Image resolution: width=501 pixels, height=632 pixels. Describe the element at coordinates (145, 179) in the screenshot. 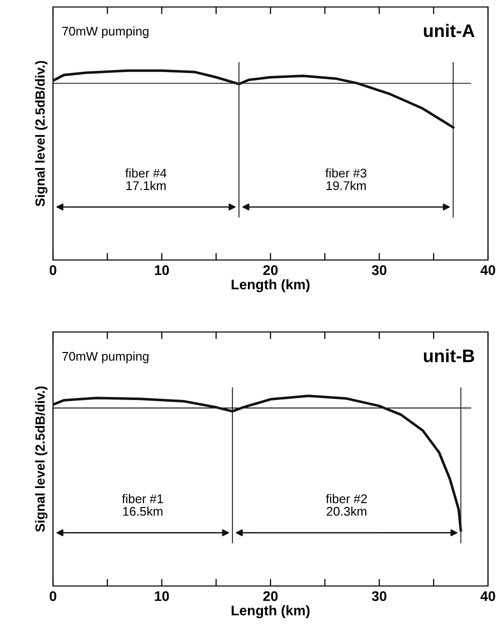

I see `annotation: fiber #4 17.1km` at that location.